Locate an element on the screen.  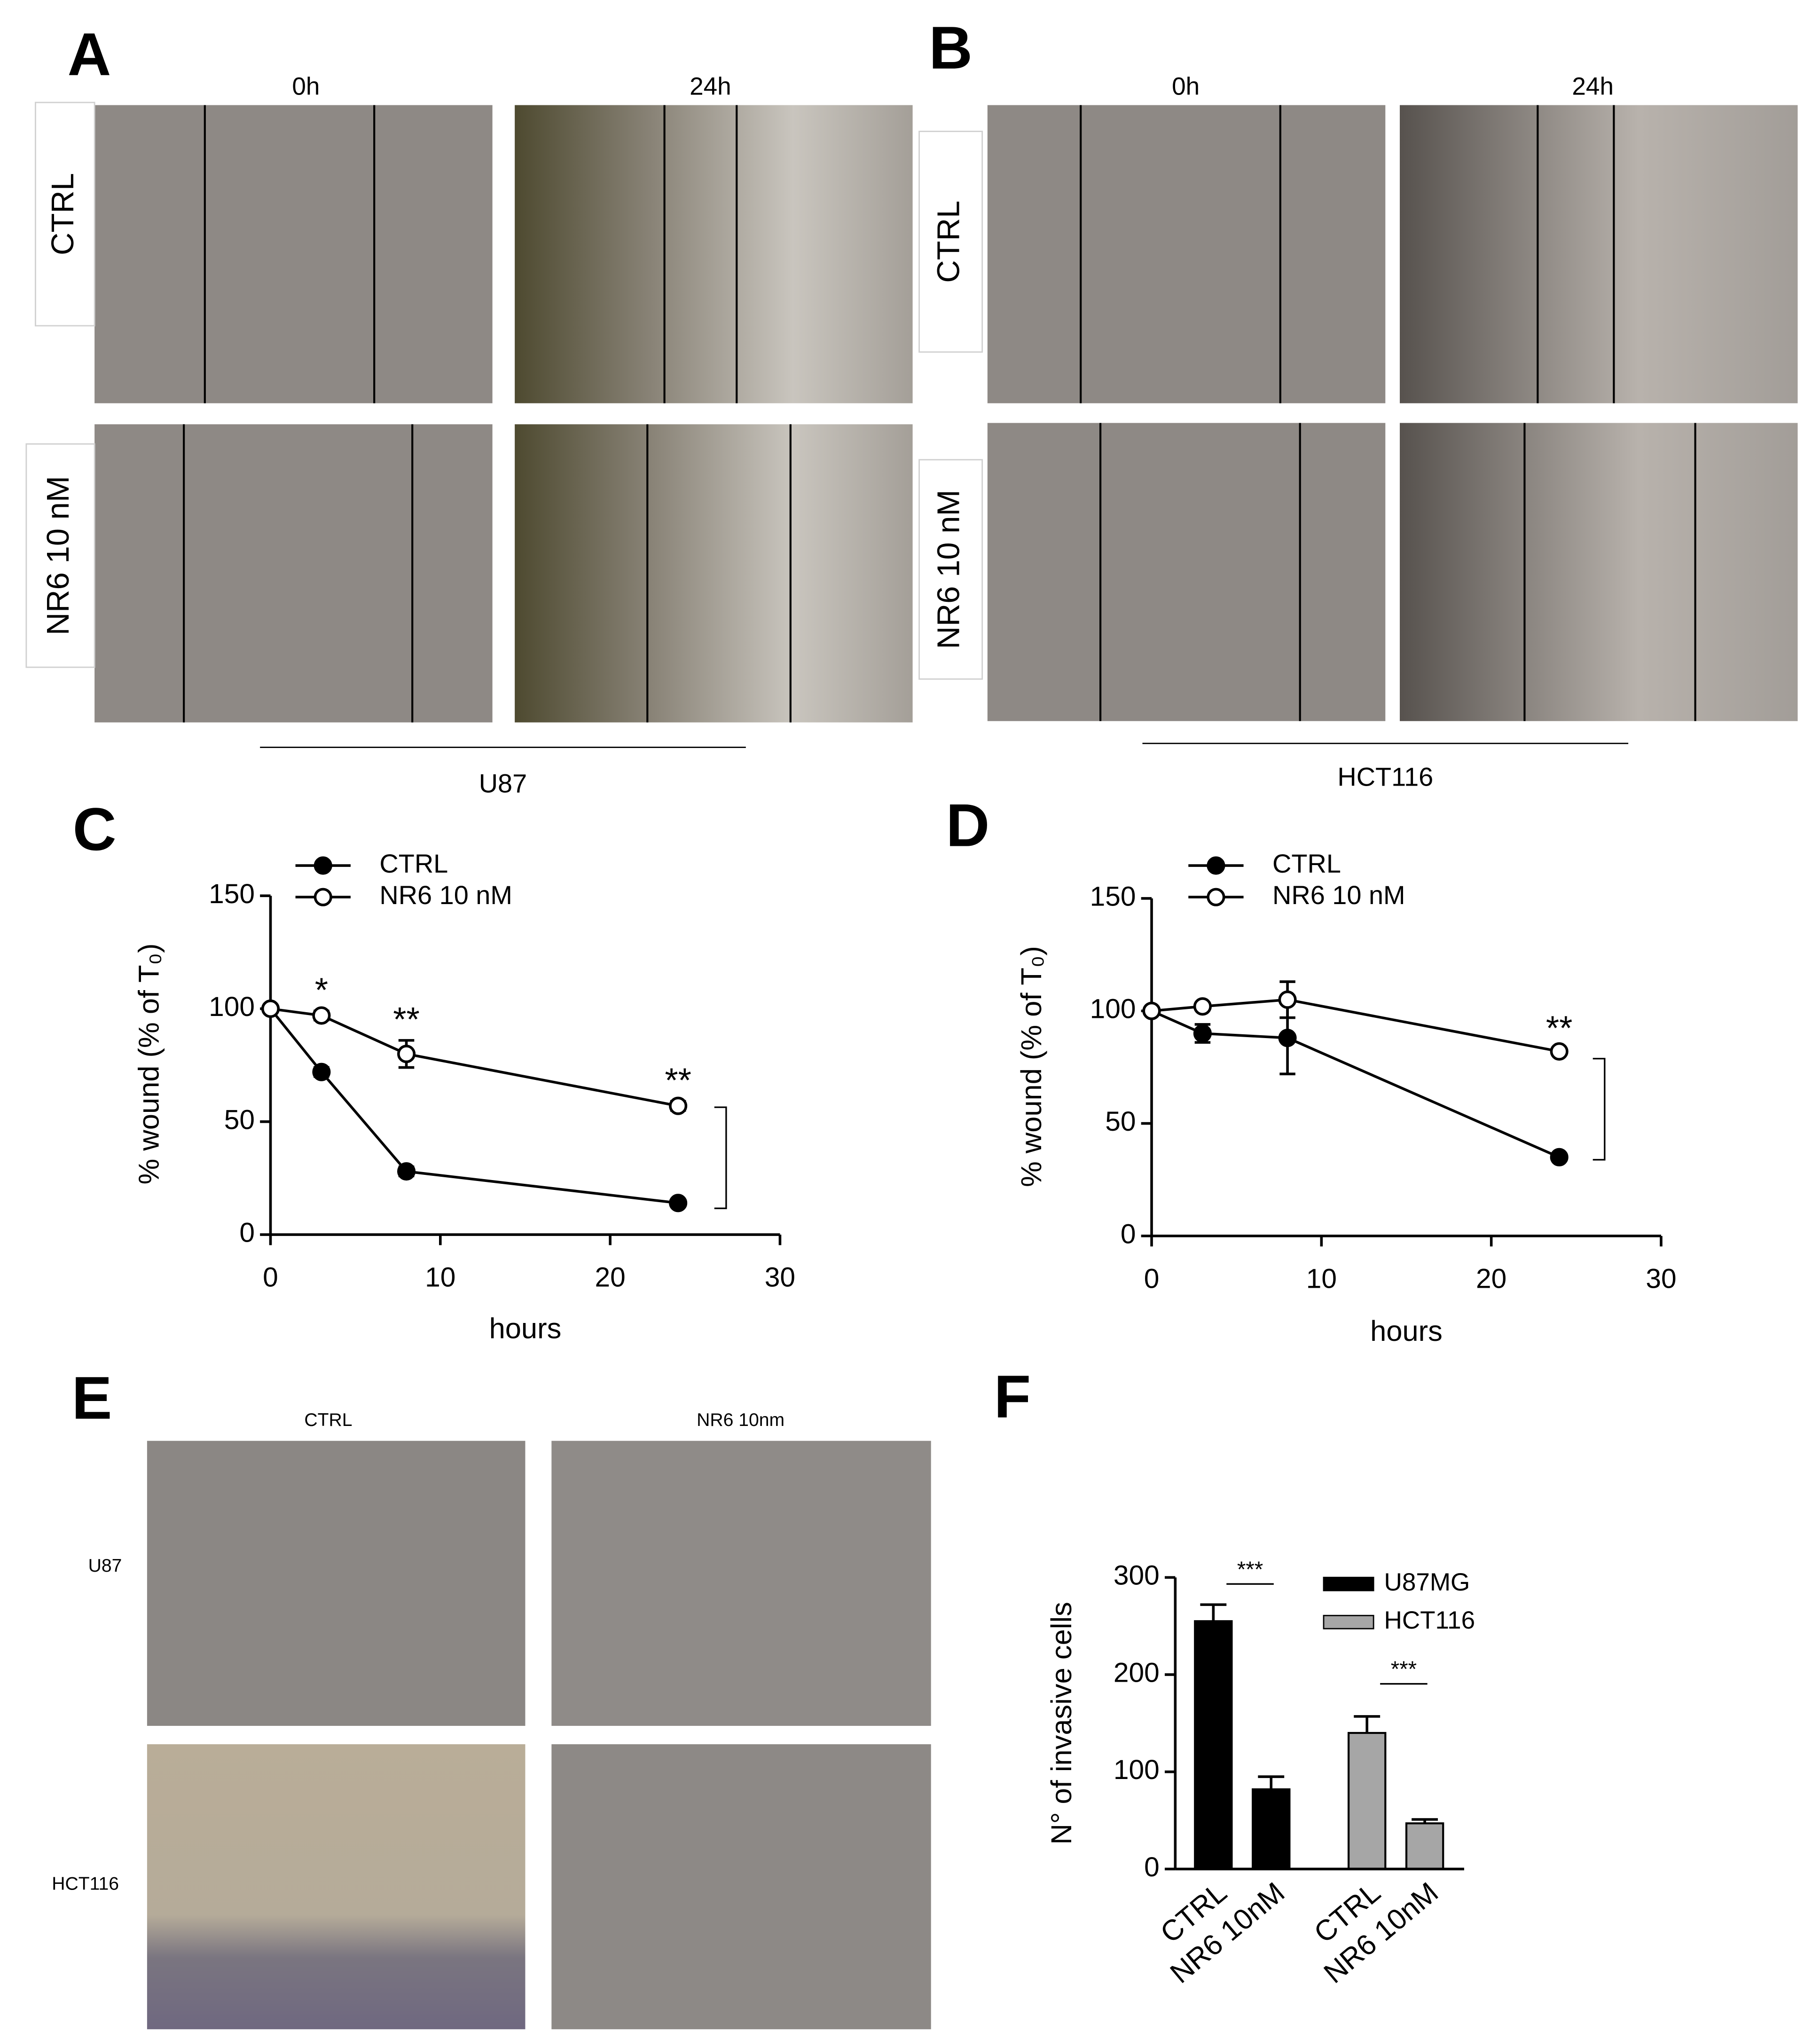
legend-label: HCT116 is located at coordinates (1429, 1620).